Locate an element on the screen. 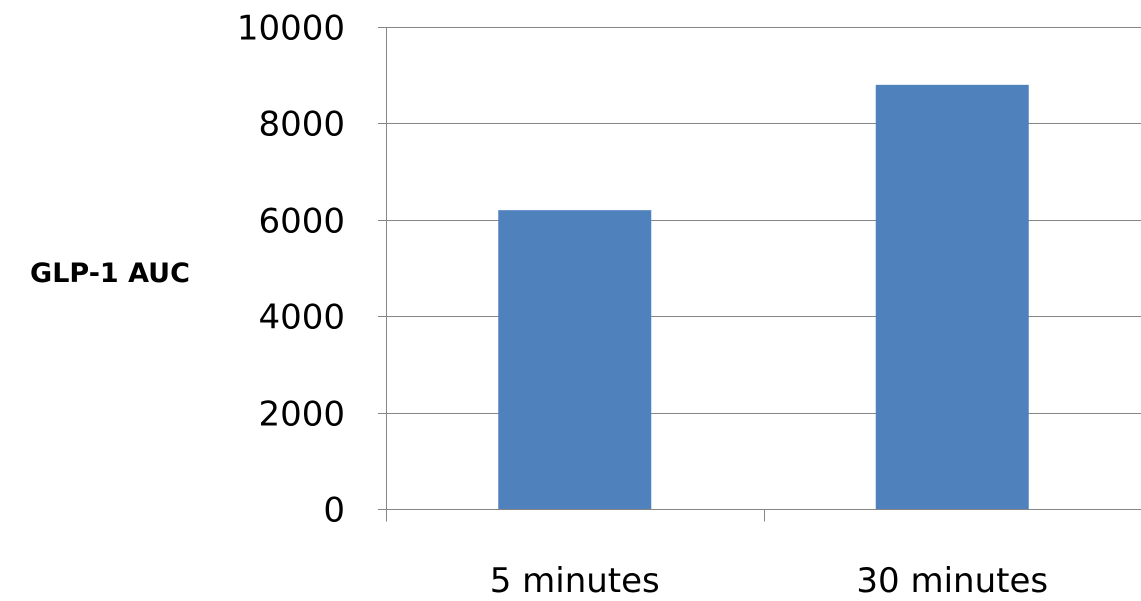  y-tick-label: 2000 is located at coordinates (301, 415).